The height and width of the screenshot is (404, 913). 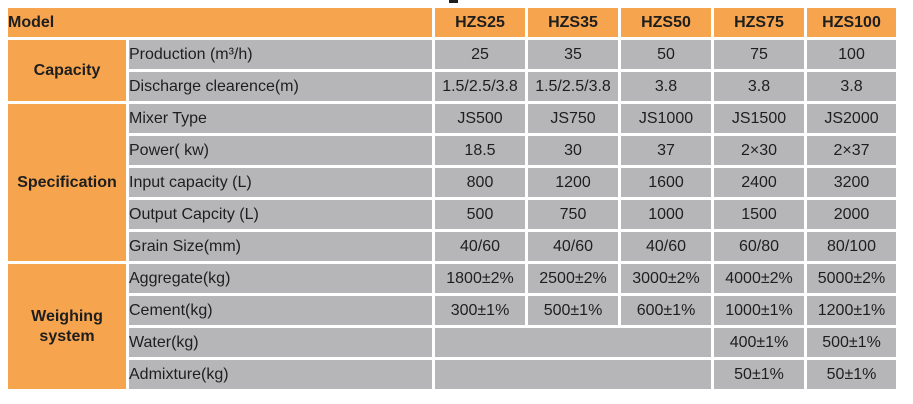 I want to click on row-label-water: Water(kg), so click(x=280, y=342).